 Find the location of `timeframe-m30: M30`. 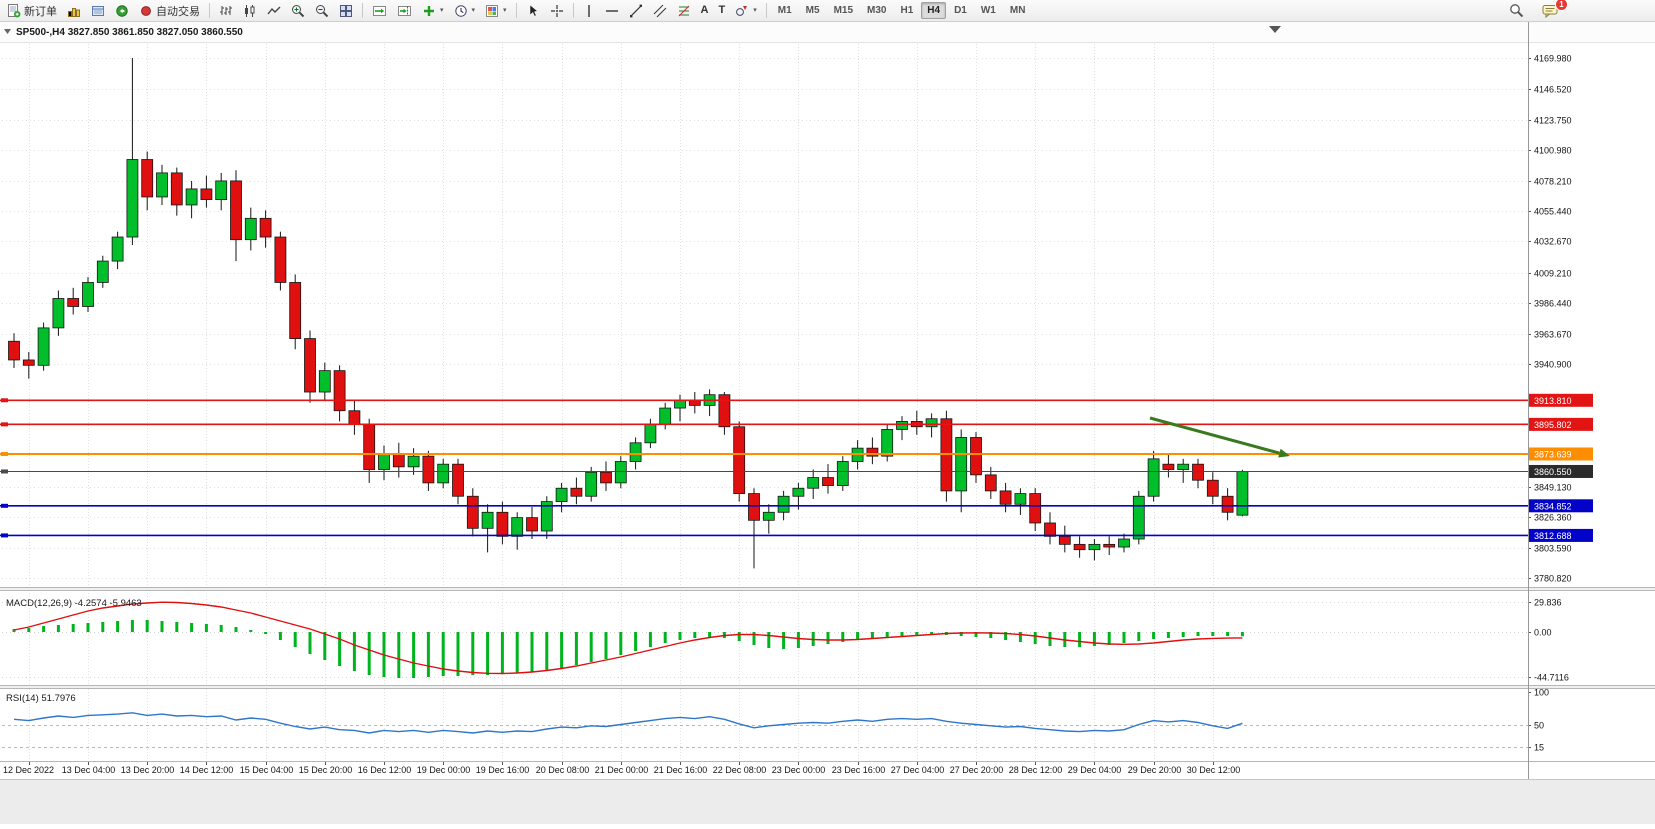

timeframe-m30: M30 is located at coordinates (877, 10).